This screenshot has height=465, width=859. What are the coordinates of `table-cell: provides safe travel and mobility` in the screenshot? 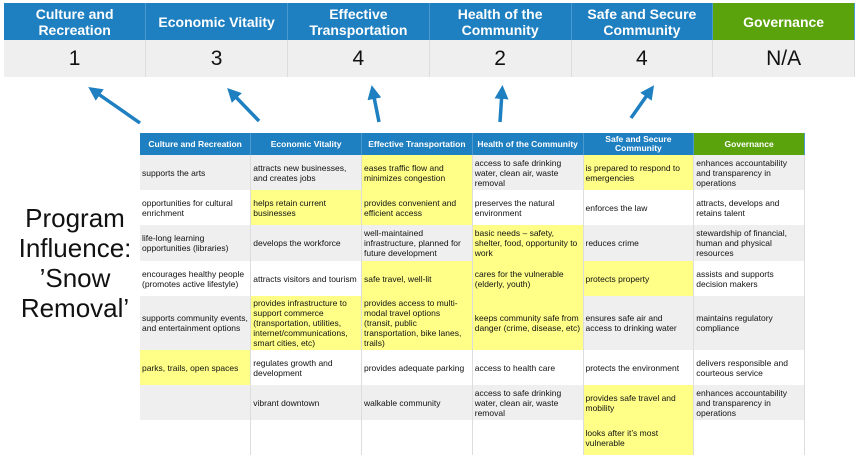 It's located at (639, 402).